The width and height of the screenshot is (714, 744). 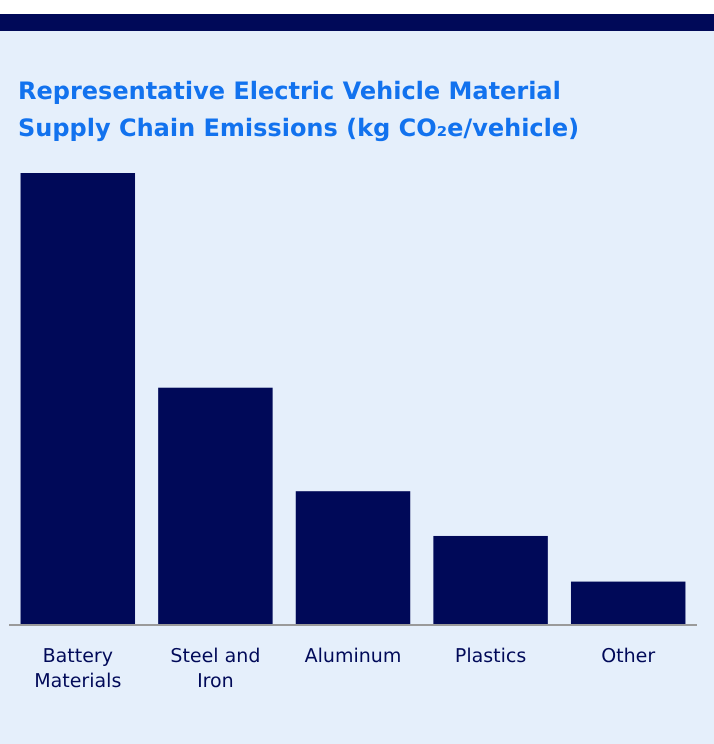 I want to click on x-tick-label: Steel and Iron, so click(x=215, y=668).